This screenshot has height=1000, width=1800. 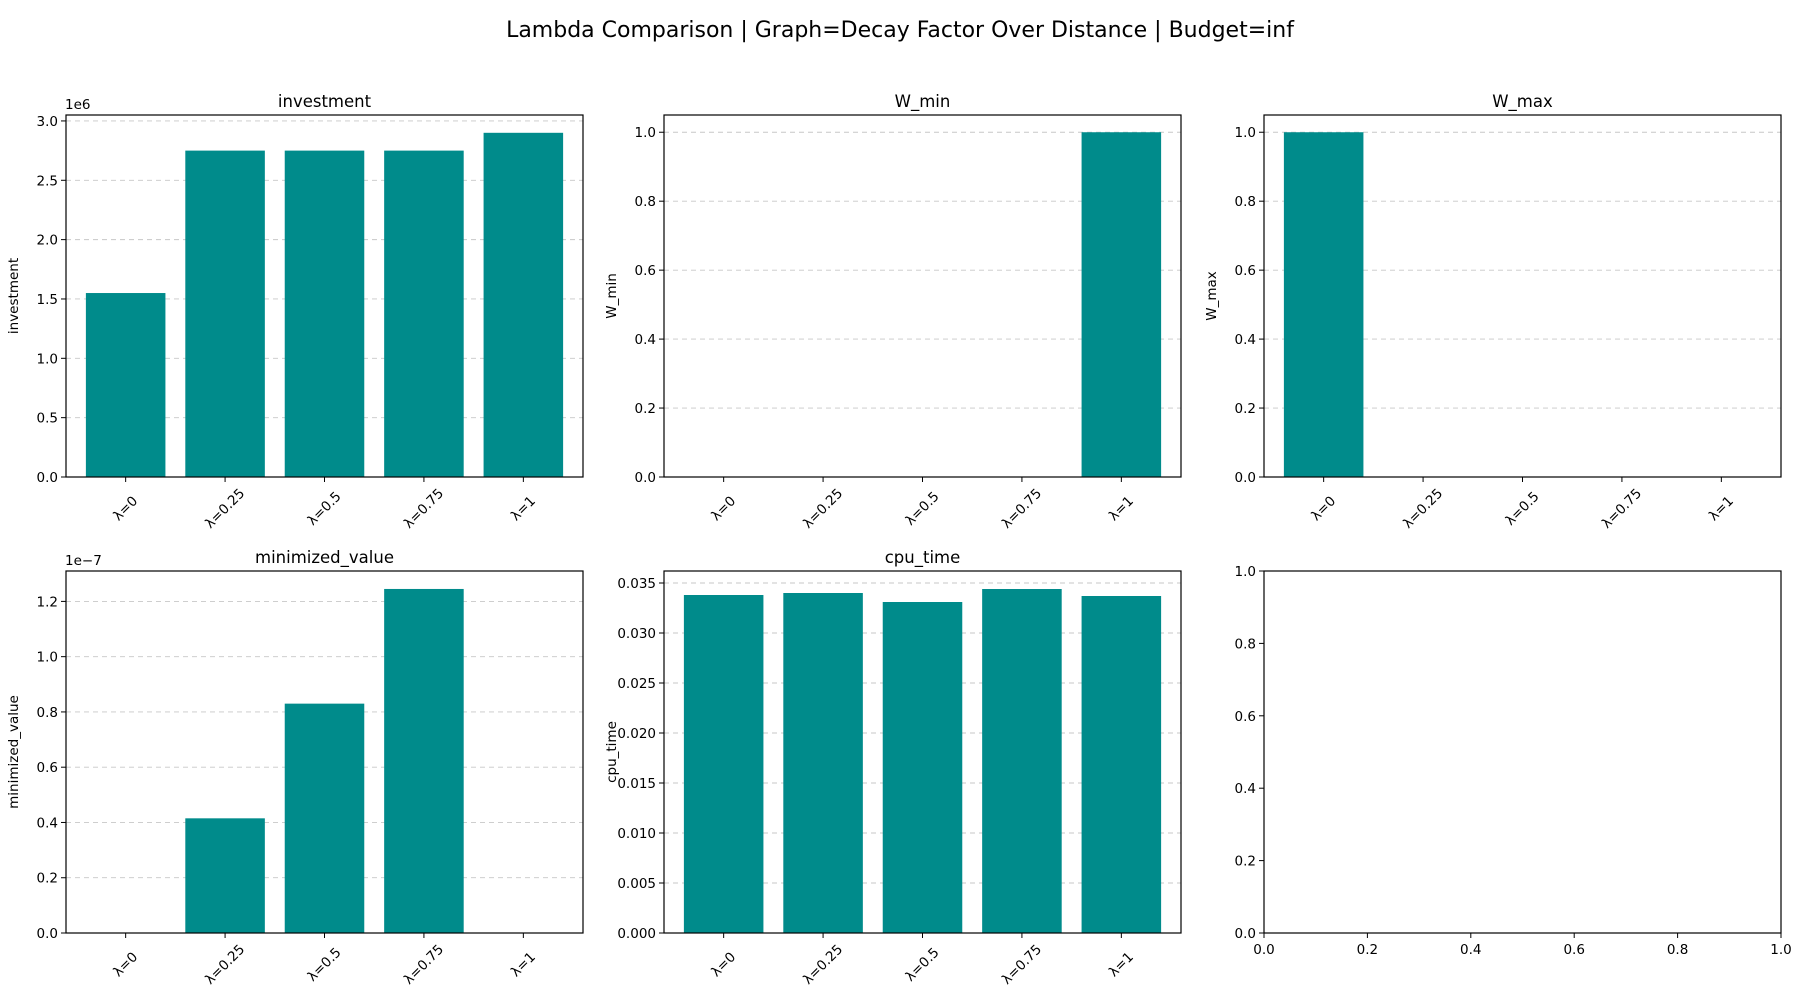 I want to click on y-tick-label: 1.5, so click(x=47, y=300).